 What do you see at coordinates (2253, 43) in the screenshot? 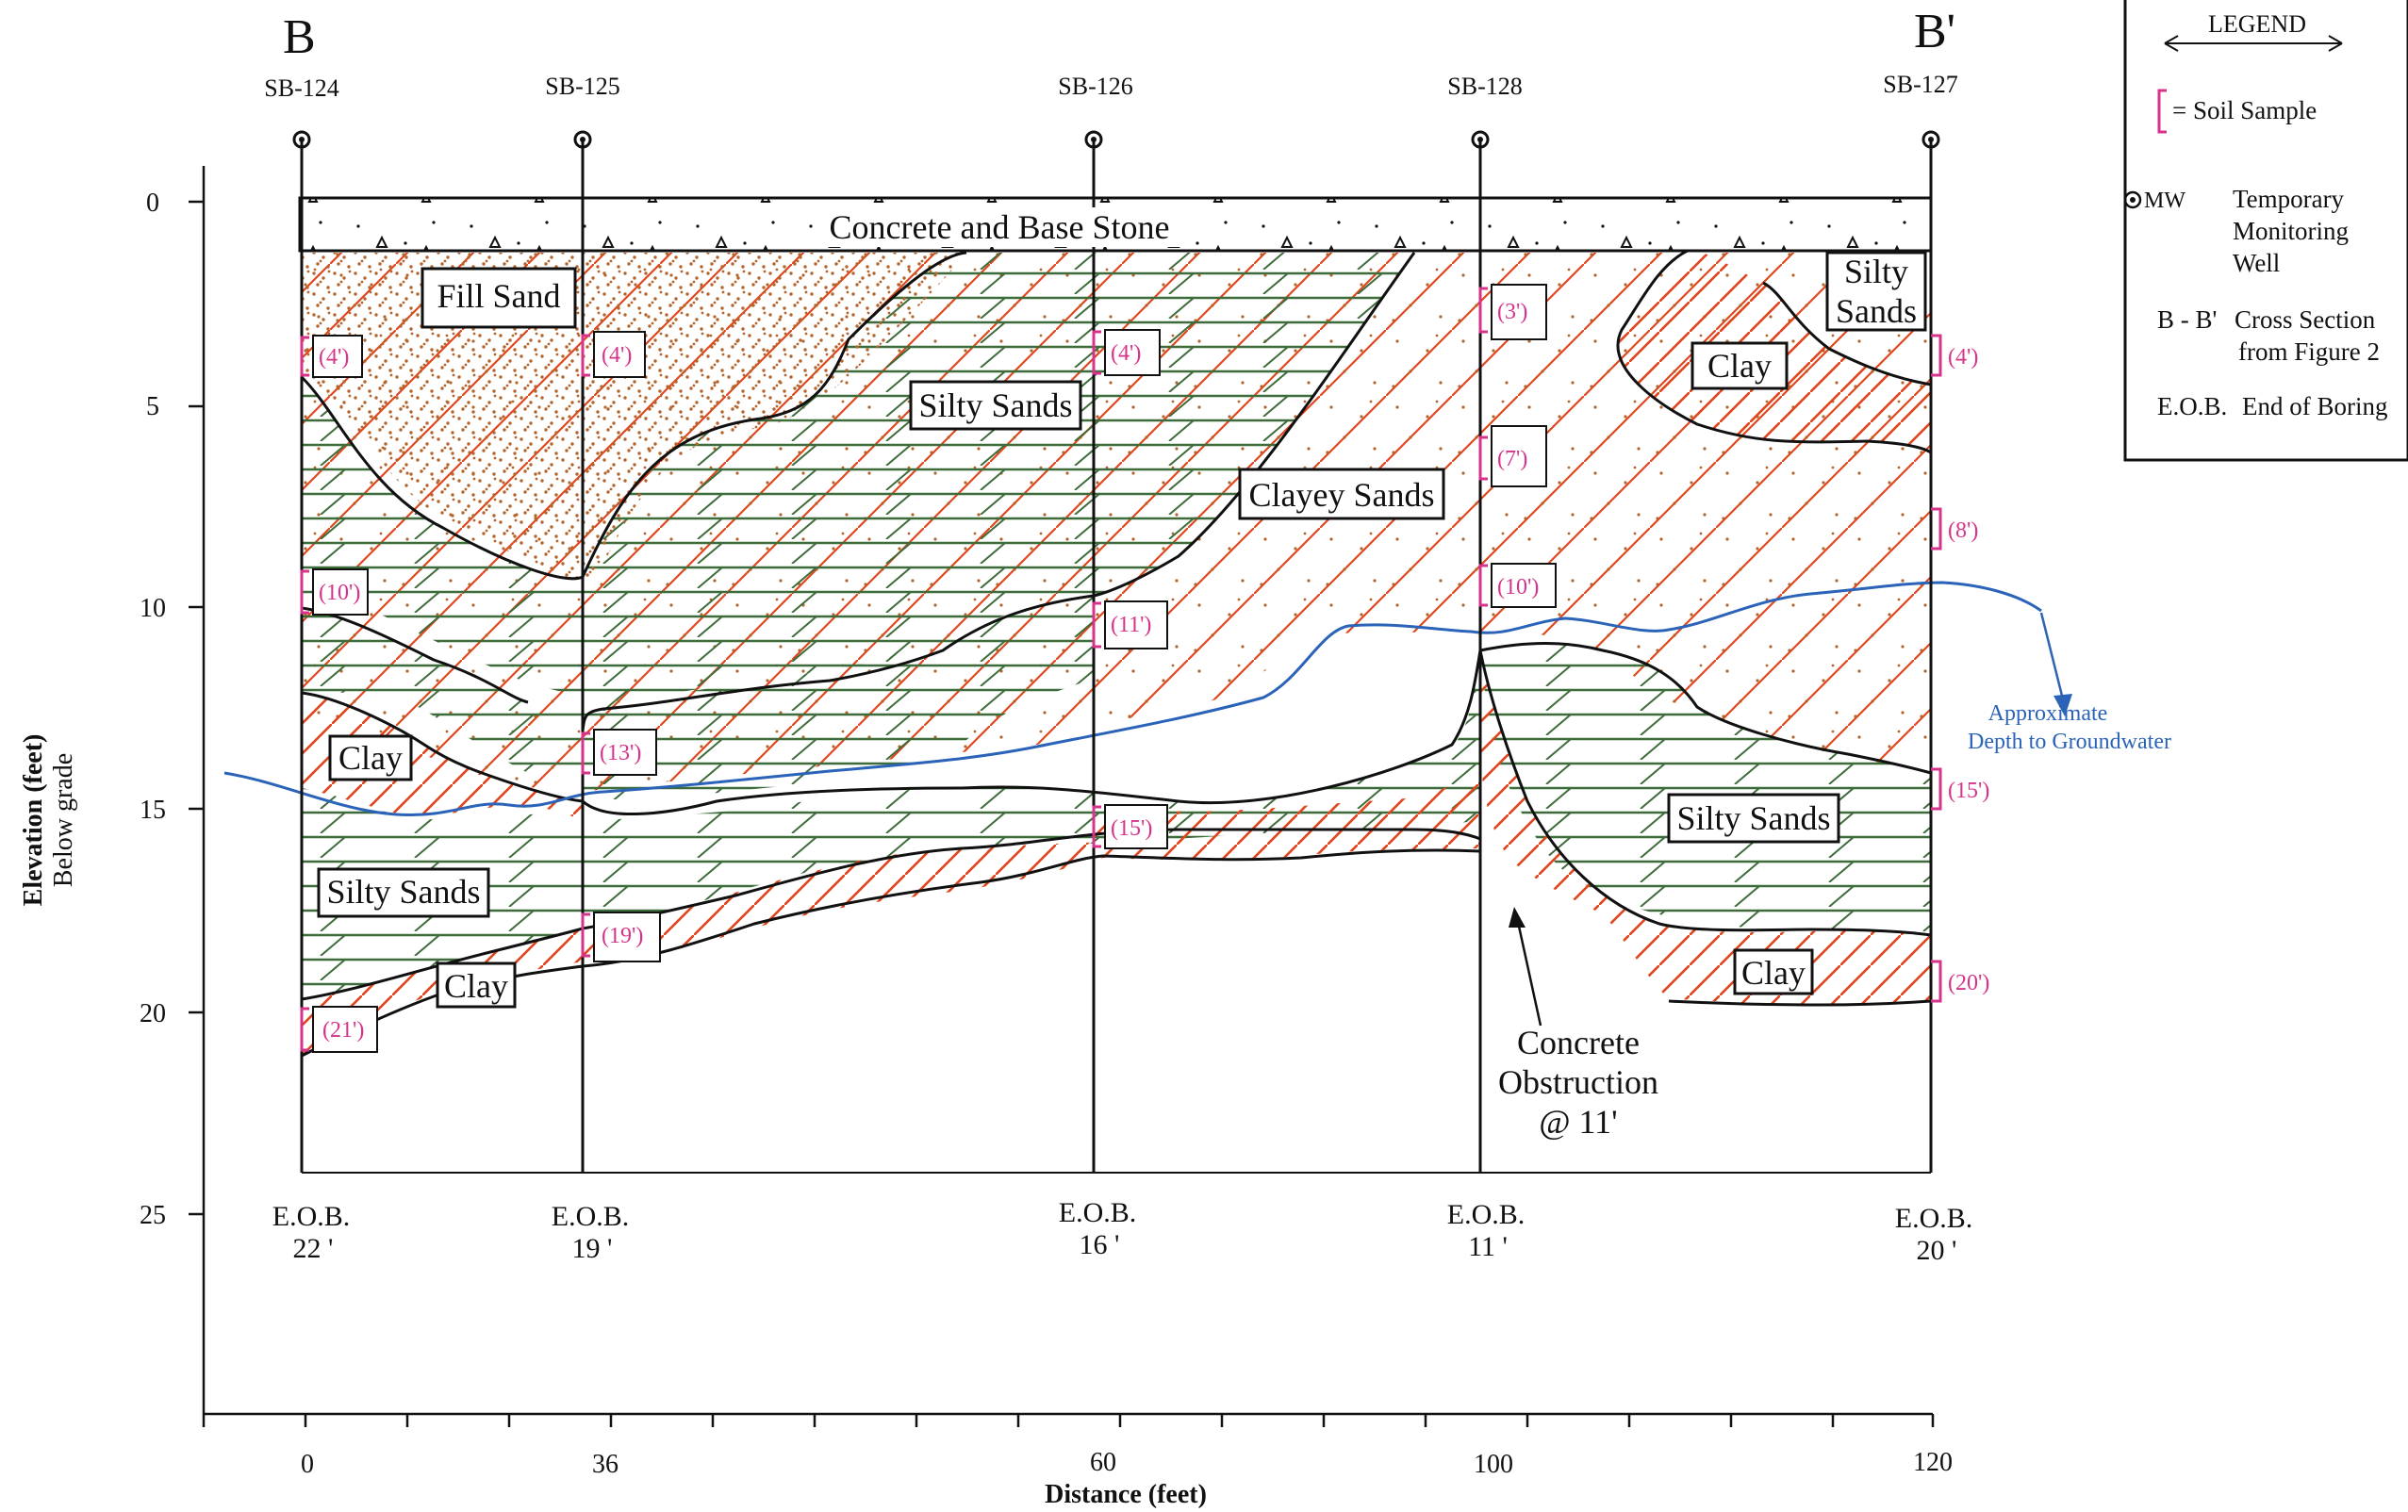
I see `double-arrow-icon` at bounding box center [2253, 43].